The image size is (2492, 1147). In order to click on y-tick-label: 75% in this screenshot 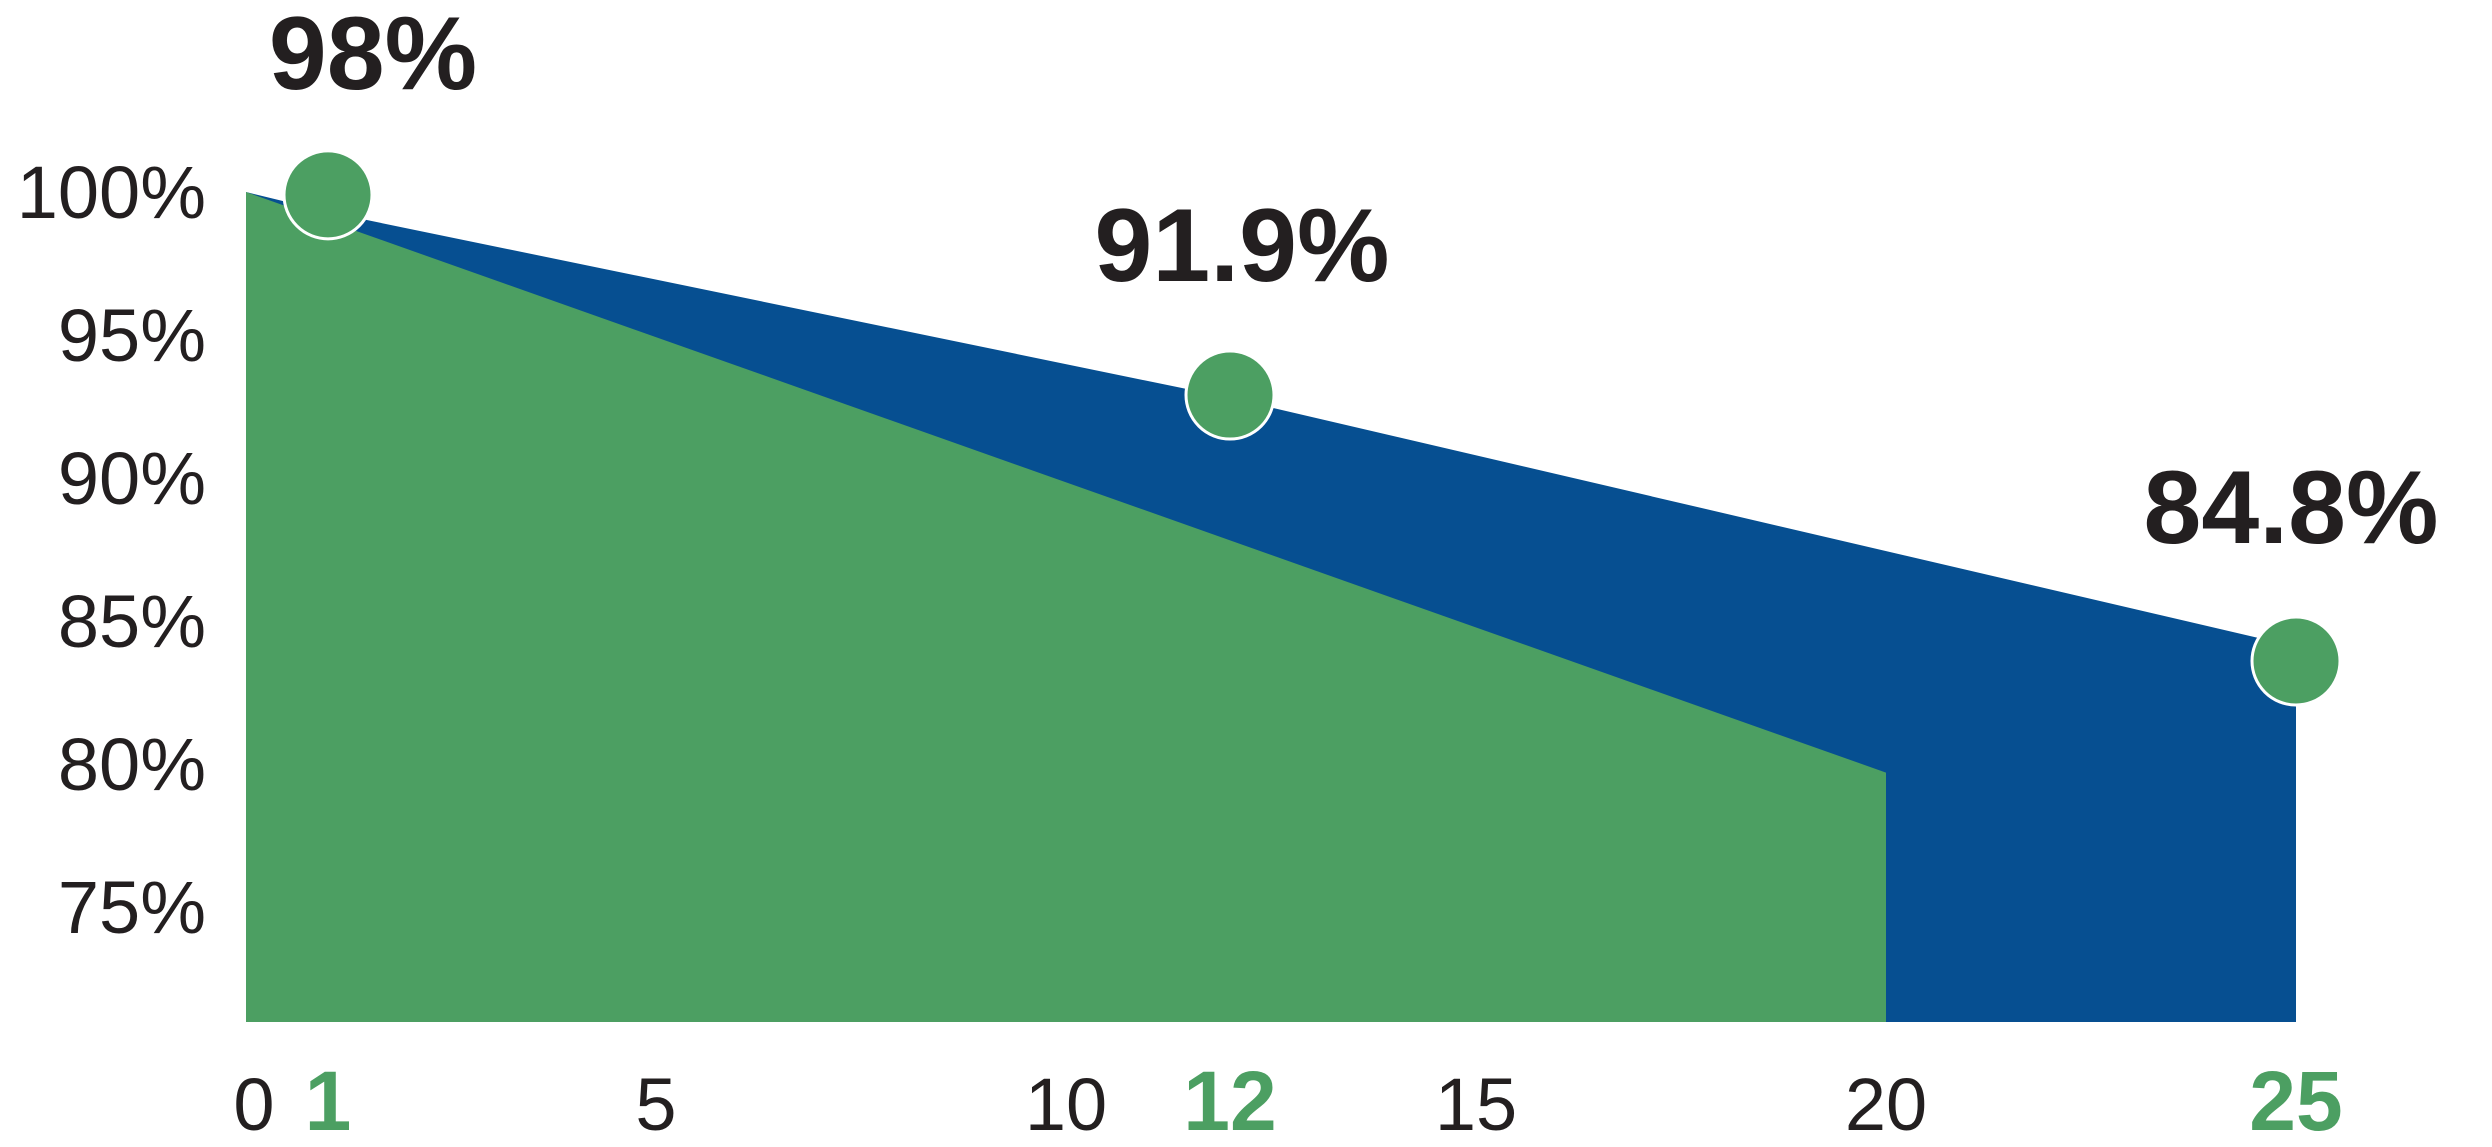, I will do `click(132, 907)`.